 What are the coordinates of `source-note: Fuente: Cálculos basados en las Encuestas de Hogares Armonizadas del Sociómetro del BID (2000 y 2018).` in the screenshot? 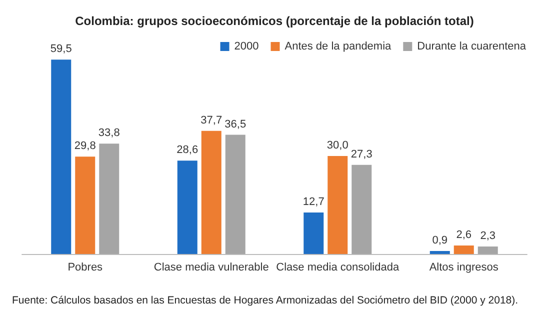 It's located at (265, 300).